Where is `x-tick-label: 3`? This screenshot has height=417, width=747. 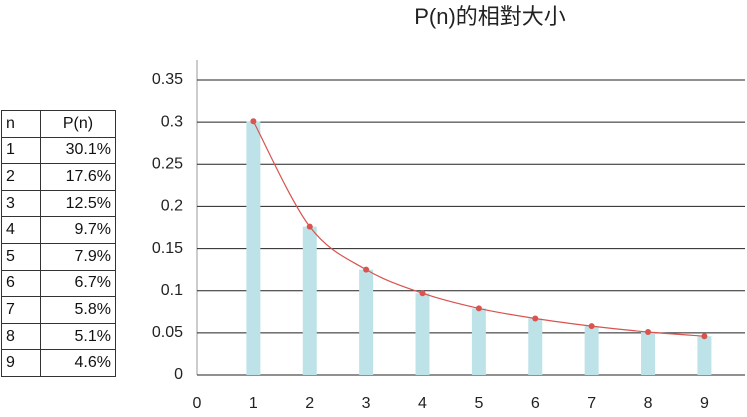
x-tick-label: 3 is located at coordinates (366, 403).